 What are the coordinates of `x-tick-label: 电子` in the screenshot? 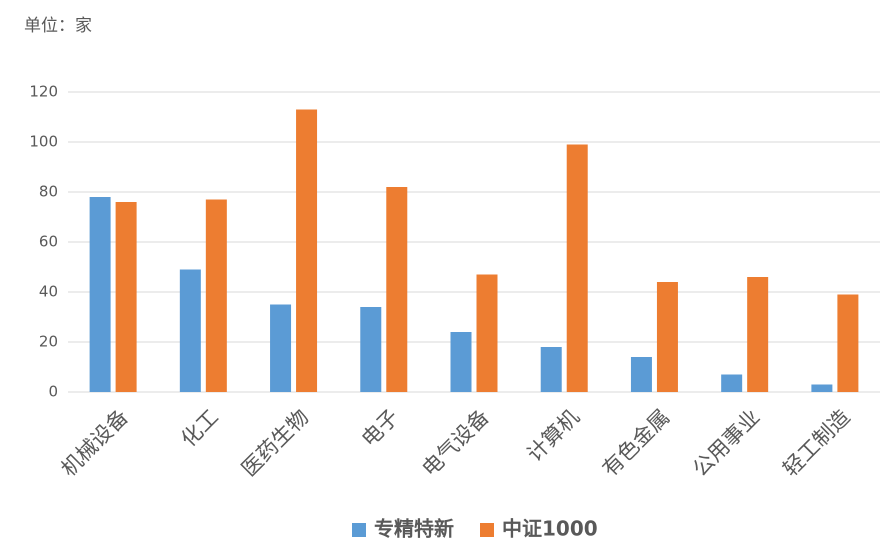 It's located at (380, 428).